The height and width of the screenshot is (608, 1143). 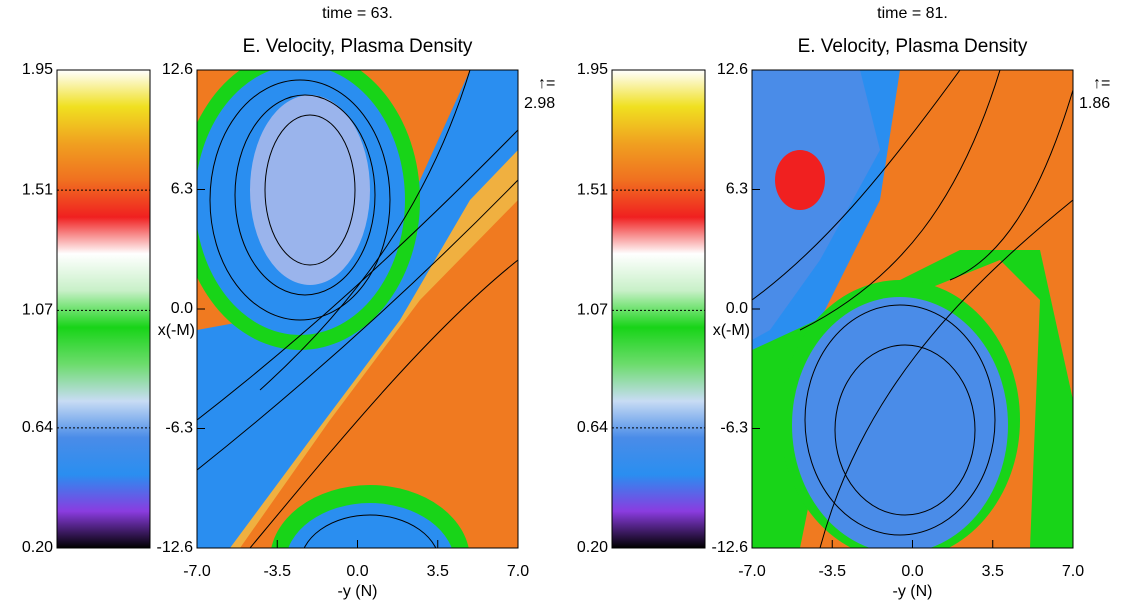 I want to click on vector-scale: 1.86, so click(x=1094, y=103).